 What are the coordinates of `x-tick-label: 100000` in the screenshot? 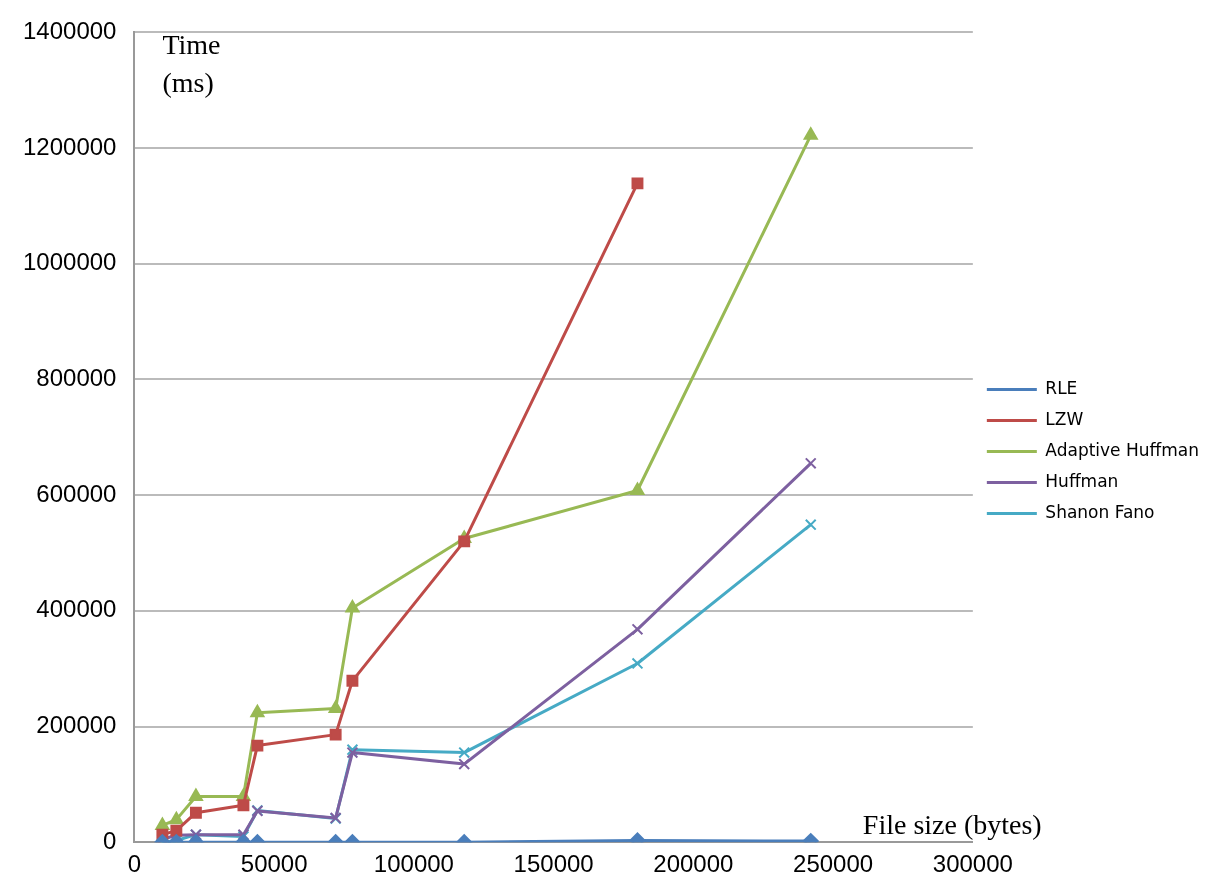 It's located at (413, 864).